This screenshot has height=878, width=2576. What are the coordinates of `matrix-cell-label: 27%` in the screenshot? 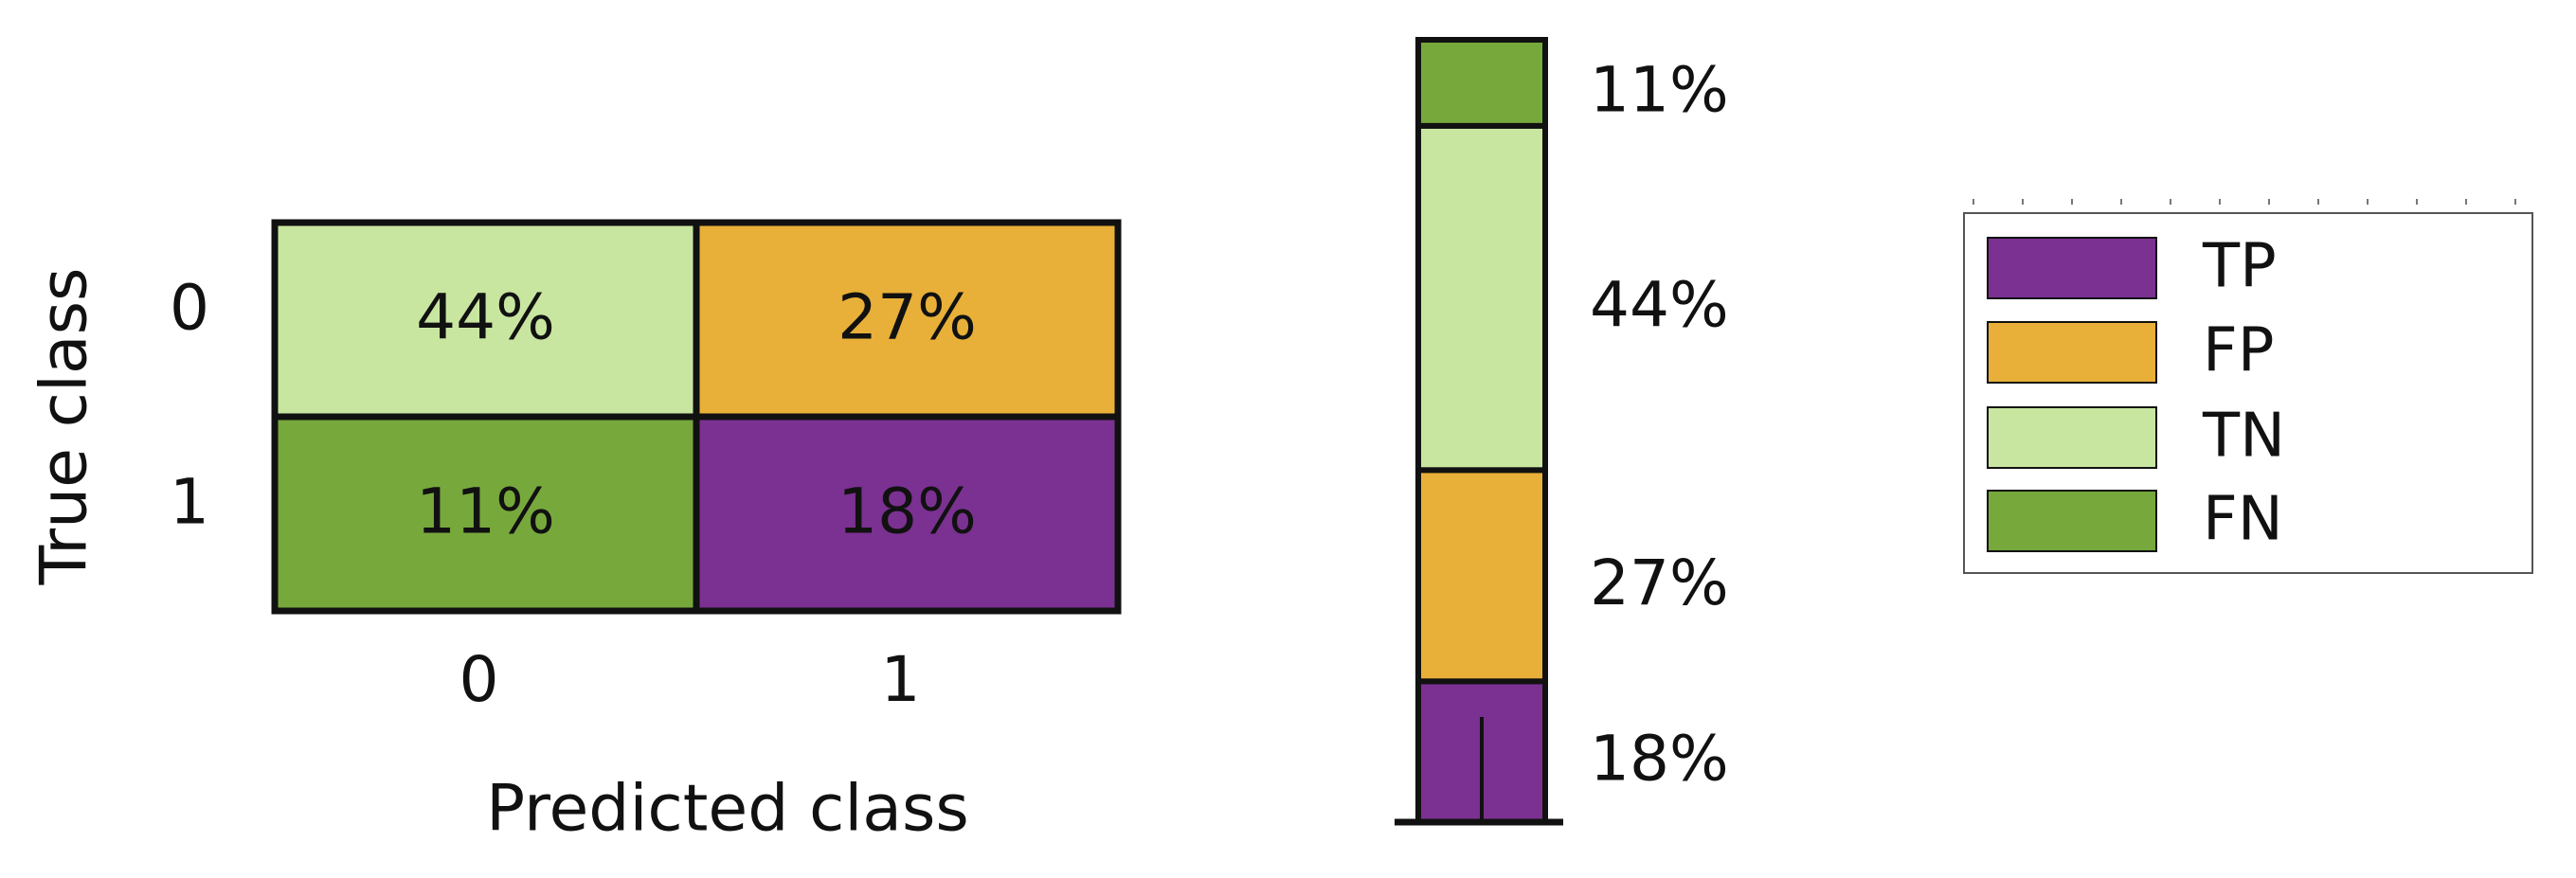 It's located at (907, 318).